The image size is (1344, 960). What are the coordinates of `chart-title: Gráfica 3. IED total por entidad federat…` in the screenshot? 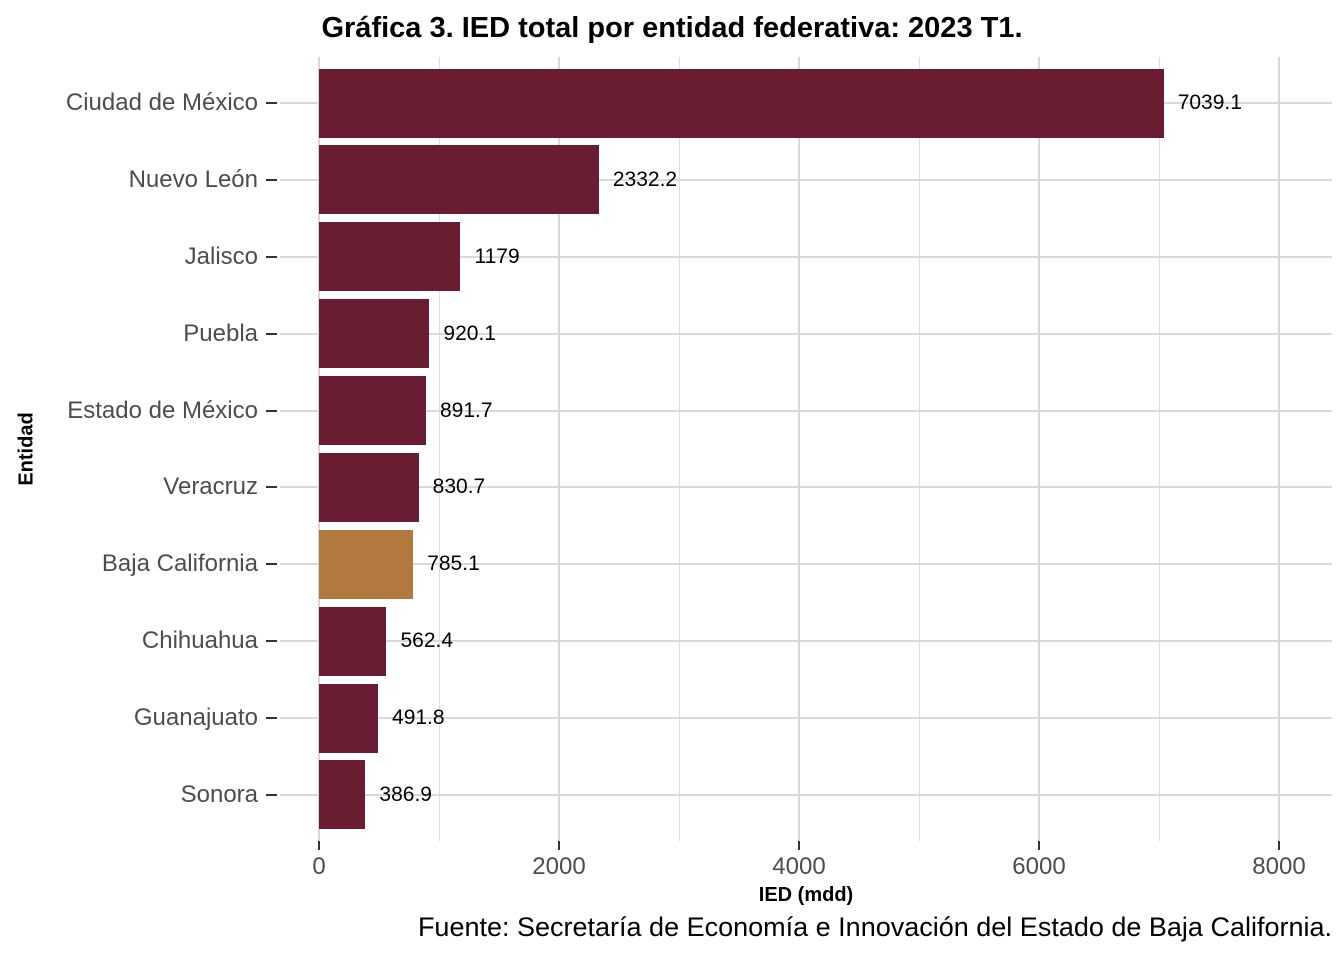 It's located at (672, 28).